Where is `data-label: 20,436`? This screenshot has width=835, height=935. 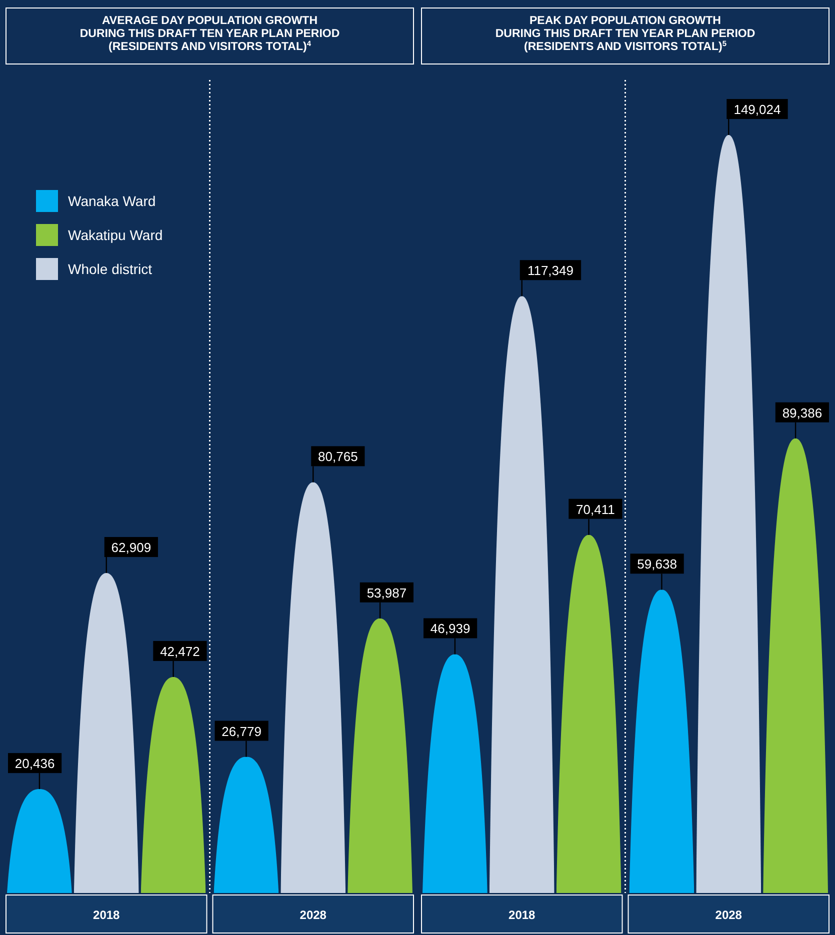
data-label: 20,436 is located at coordinates (34, 764).